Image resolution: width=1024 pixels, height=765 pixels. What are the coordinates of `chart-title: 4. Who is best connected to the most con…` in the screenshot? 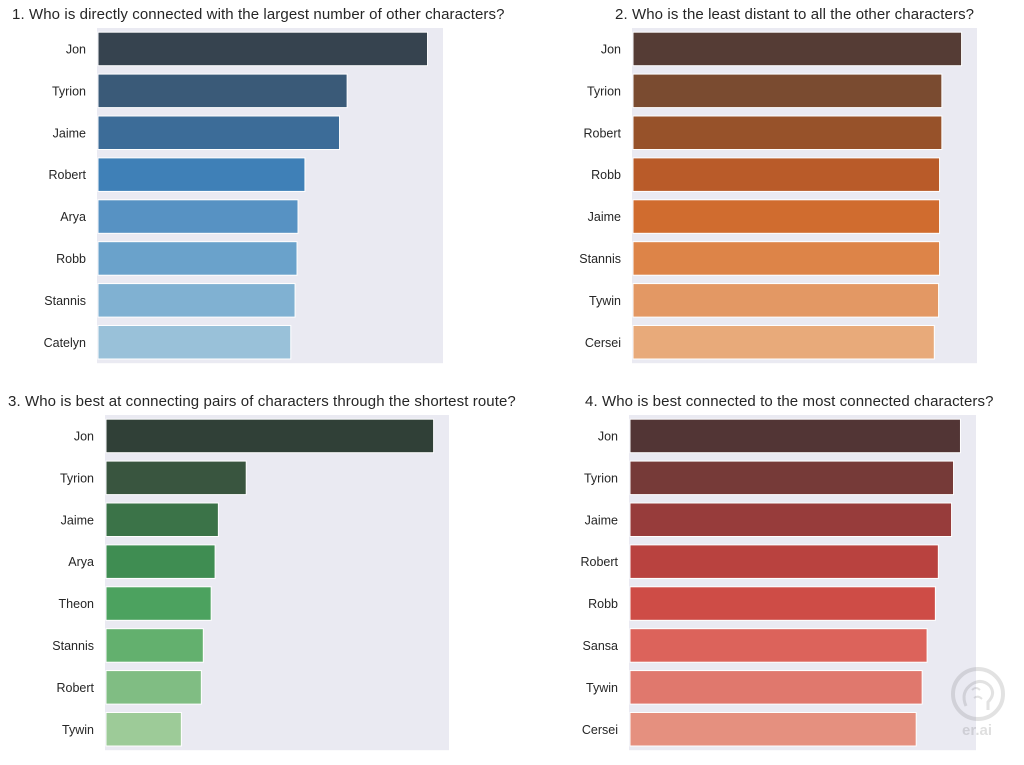 It's located at (789, 401).